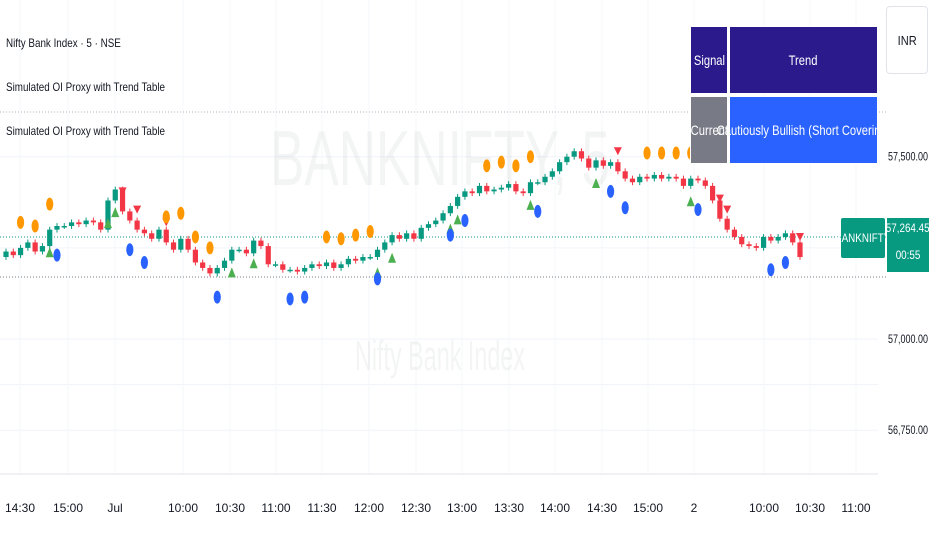 This screenshot has height=550, width=932. What do you see at coordinates (275, 508) in the screenshot?
I see `x-tick-label: 11:00` at bounding box center [275, 508].